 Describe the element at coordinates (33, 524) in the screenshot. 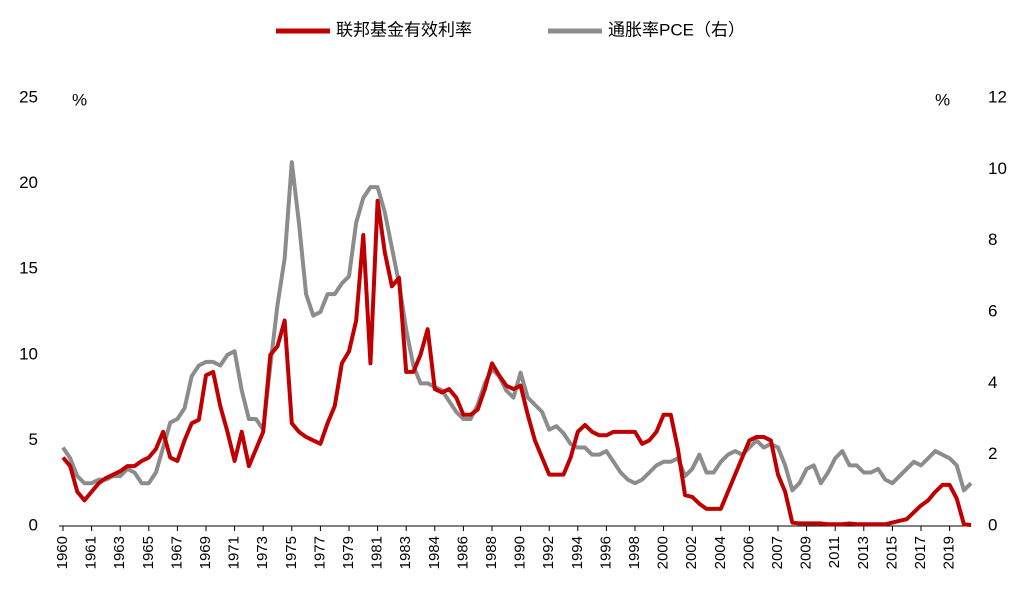

I see `y-tick-label: 0` at that location.